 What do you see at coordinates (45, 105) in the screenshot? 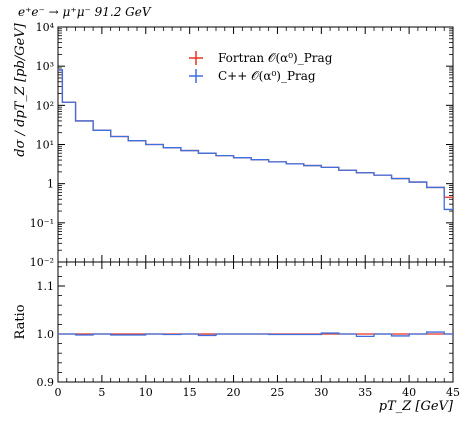
I see `y-tick-label: 10²` at bounding box center [45, 105].